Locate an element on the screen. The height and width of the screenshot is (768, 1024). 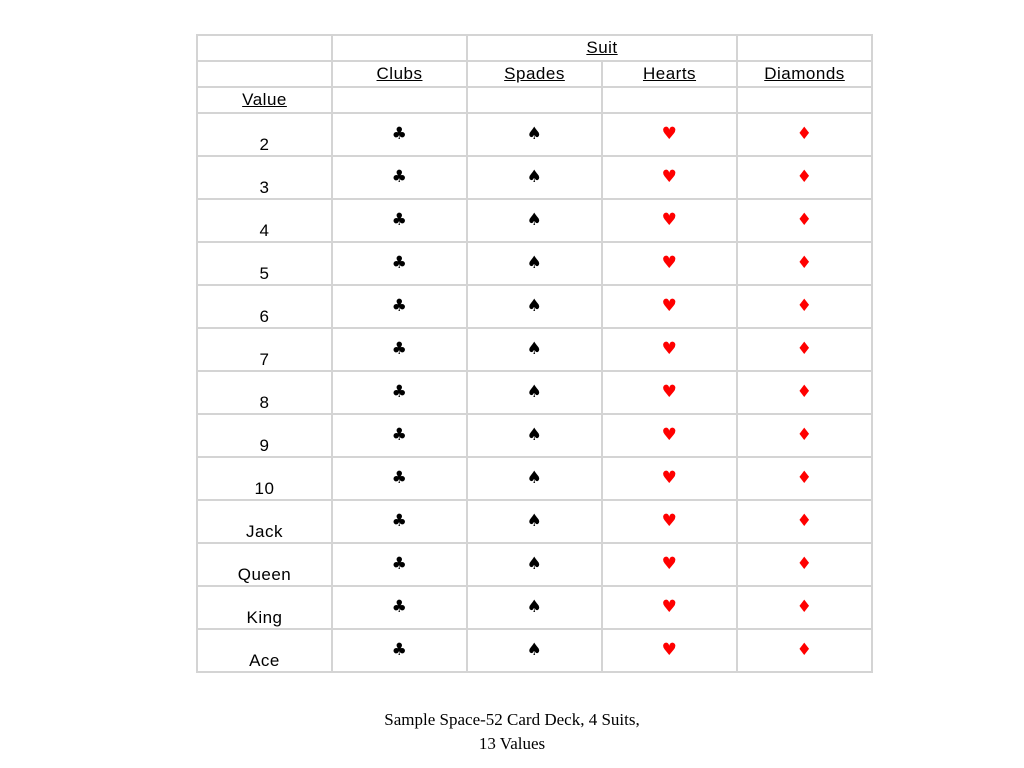
card-value-row: 4 ♣ ♠ ♥ ♦ is located at coordinates (535, 220).